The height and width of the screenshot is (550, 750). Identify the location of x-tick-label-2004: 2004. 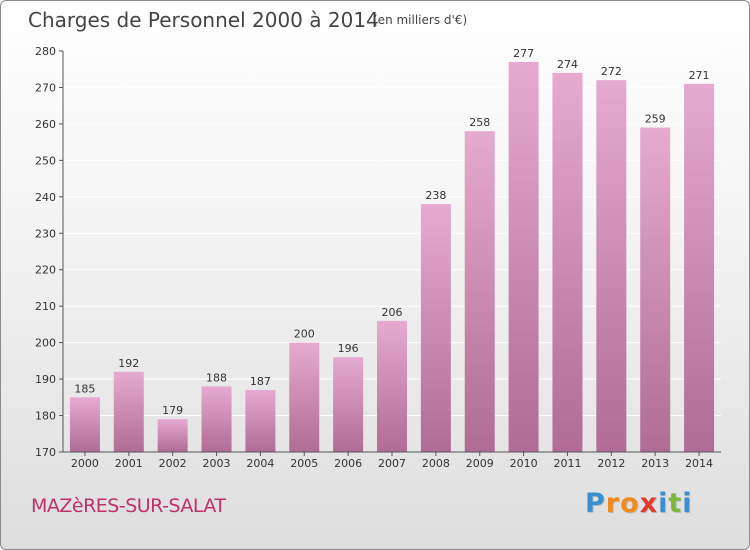
(260, 463).